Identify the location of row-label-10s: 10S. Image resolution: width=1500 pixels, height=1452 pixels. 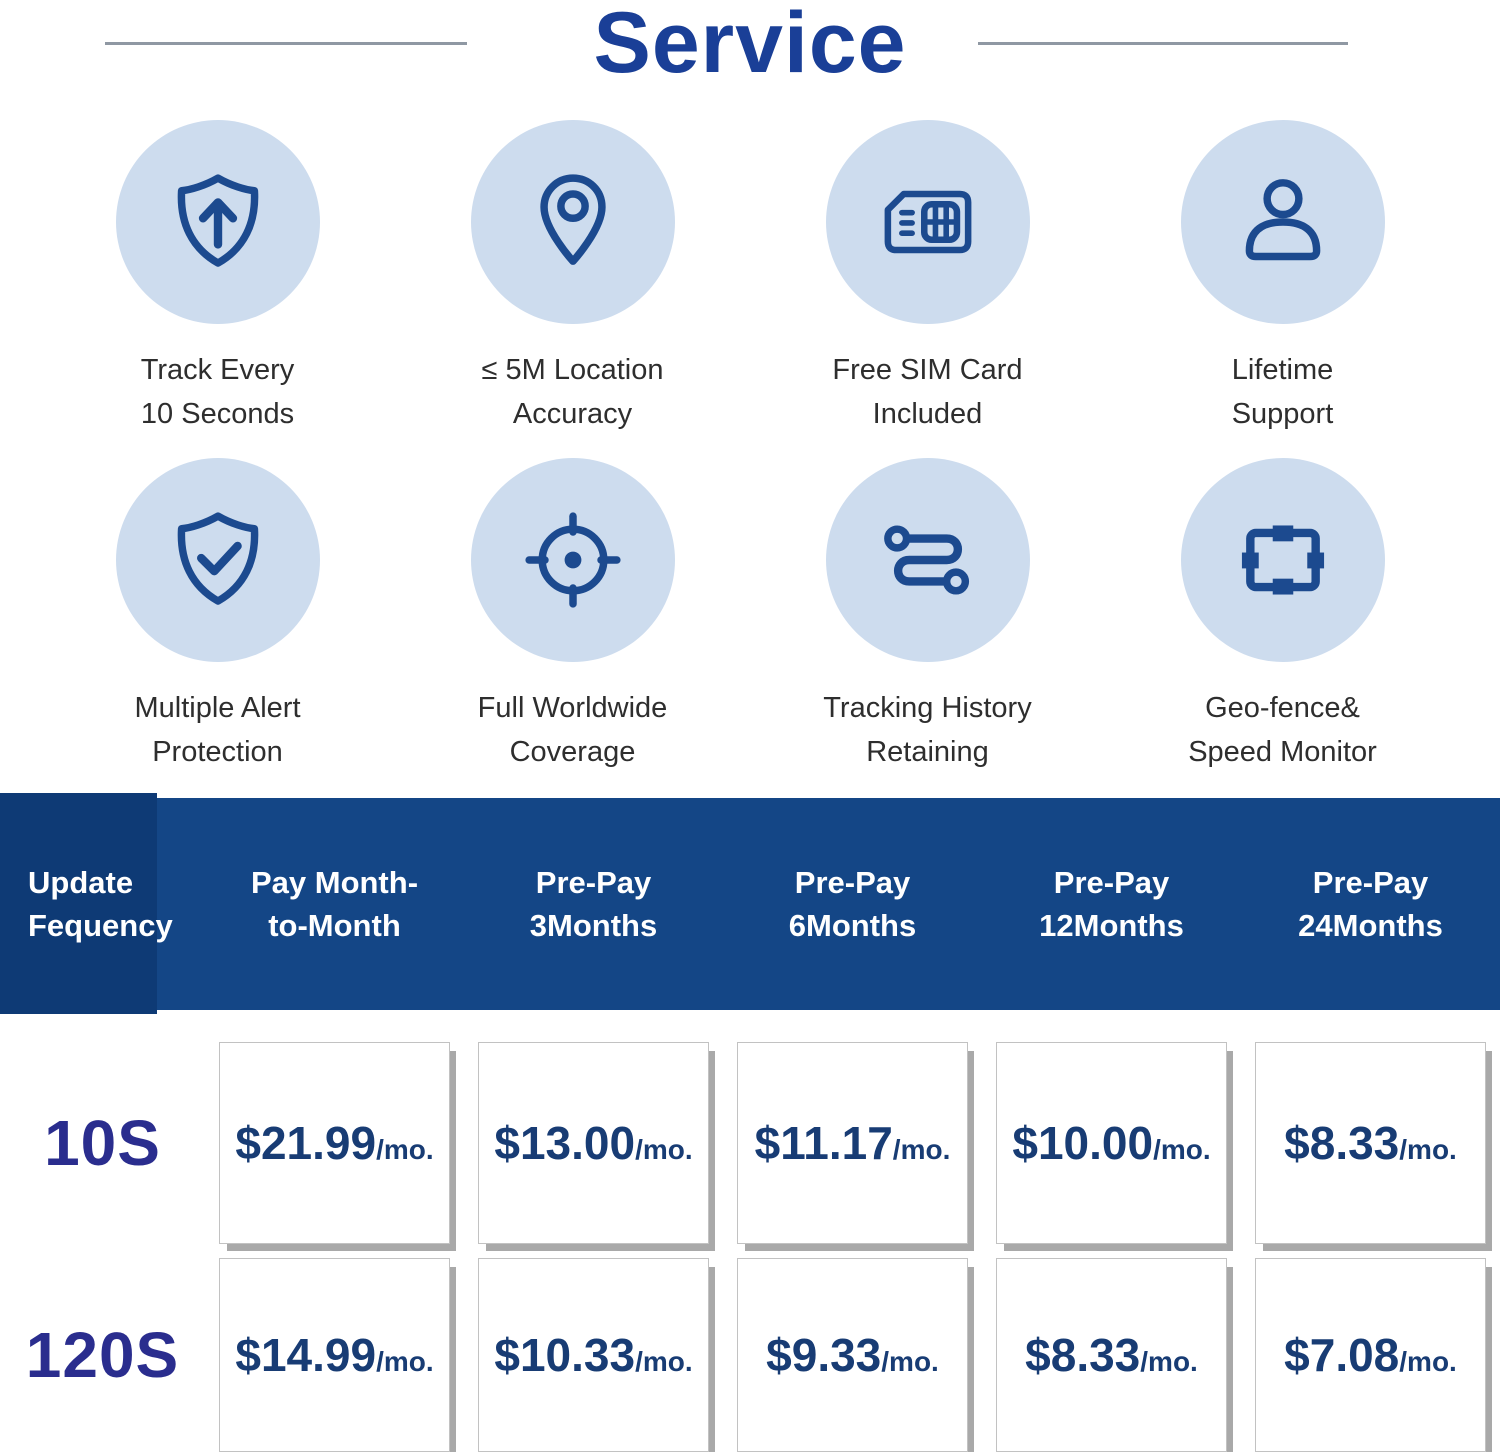
(102, 1143).